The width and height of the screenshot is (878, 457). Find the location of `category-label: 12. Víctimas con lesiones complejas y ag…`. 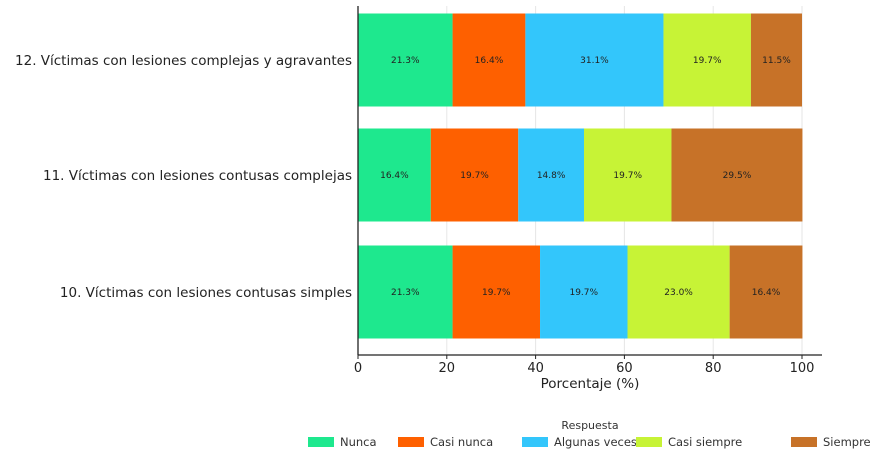

category-label: 12. Víctimas con lesiones complejas y ag… is located at coordinates (183, 61).